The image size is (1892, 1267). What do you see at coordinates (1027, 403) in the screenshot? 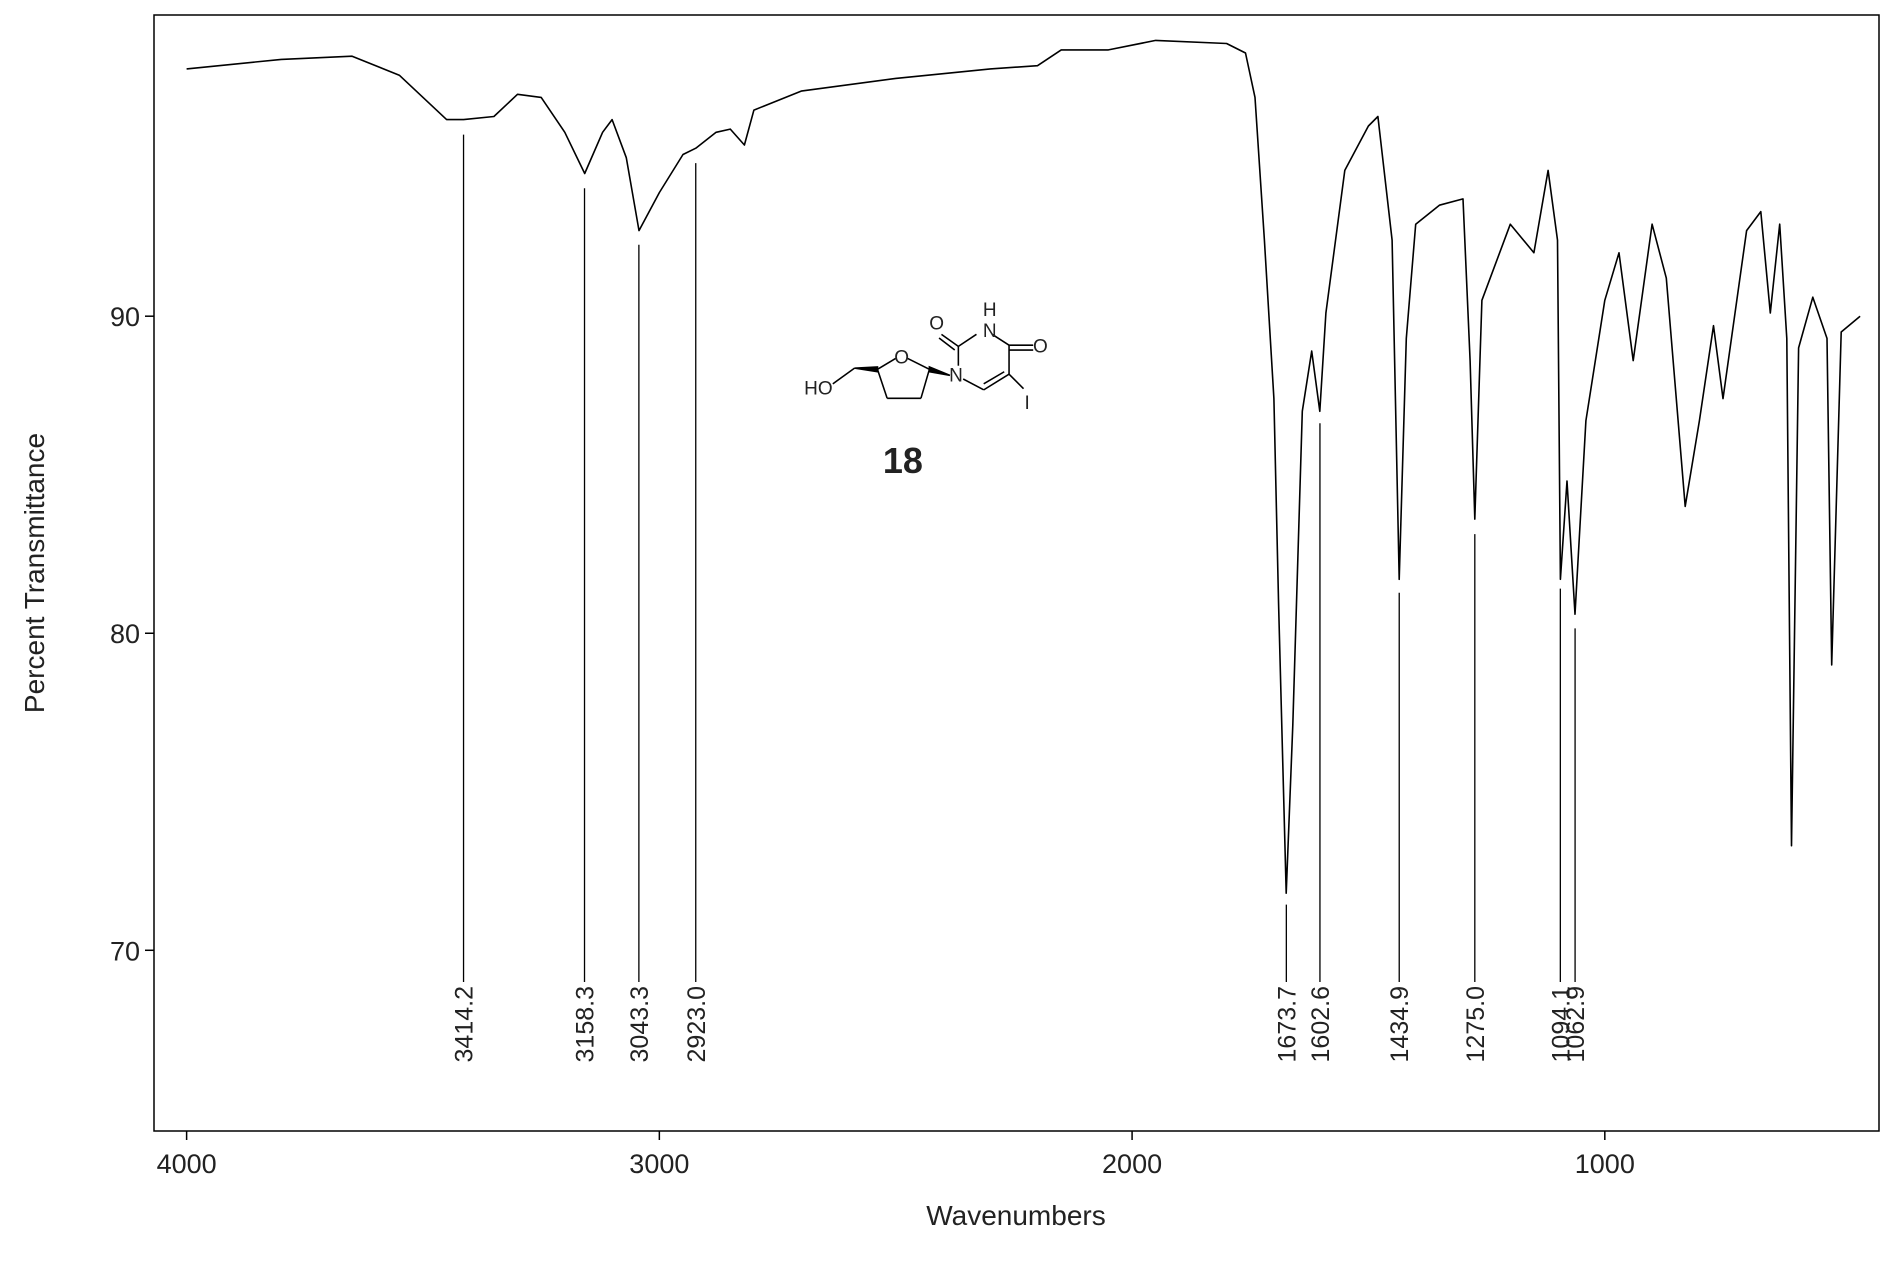
I see `atom-label: I` at bounding box center [1027, 403].